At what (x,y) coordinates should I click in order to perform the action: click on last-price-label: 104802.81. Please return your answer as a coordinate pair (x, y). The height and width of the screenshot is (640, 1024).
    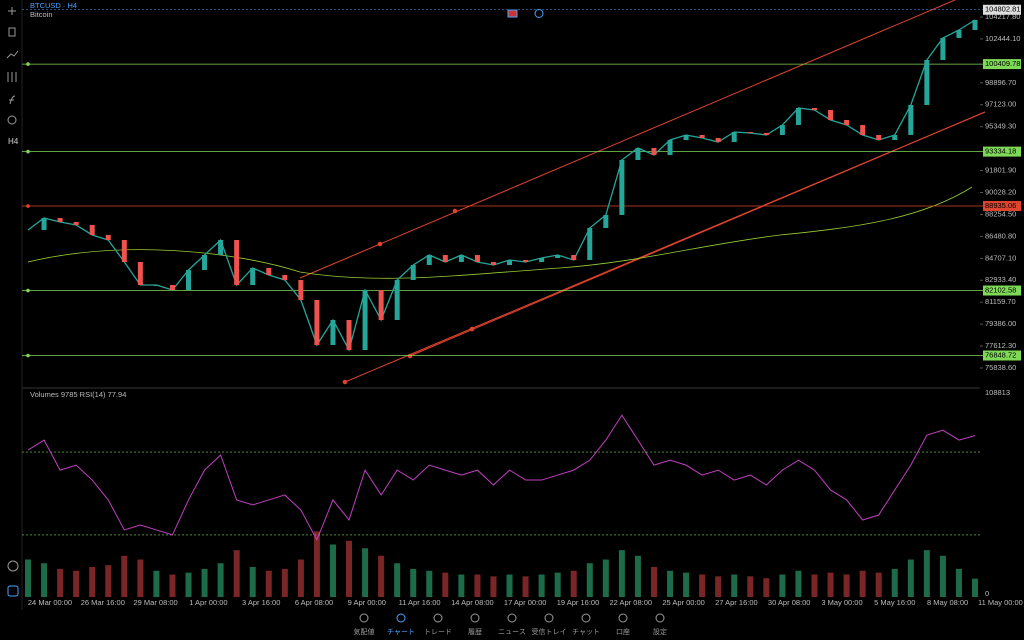
    Looking at the image, I should click on (1002, 9).